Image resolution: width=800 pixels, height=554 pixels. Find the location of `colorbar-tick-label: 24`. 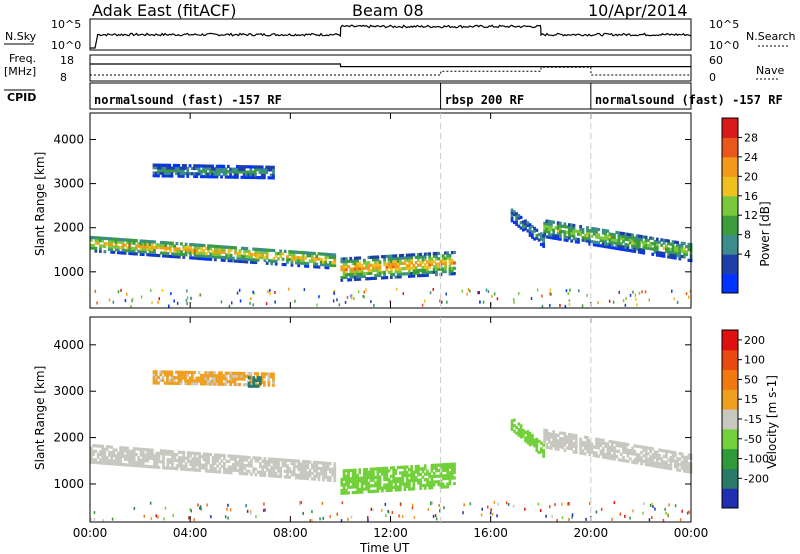

colorbar-tick-label: 24 is located at coordinates (751, 157).